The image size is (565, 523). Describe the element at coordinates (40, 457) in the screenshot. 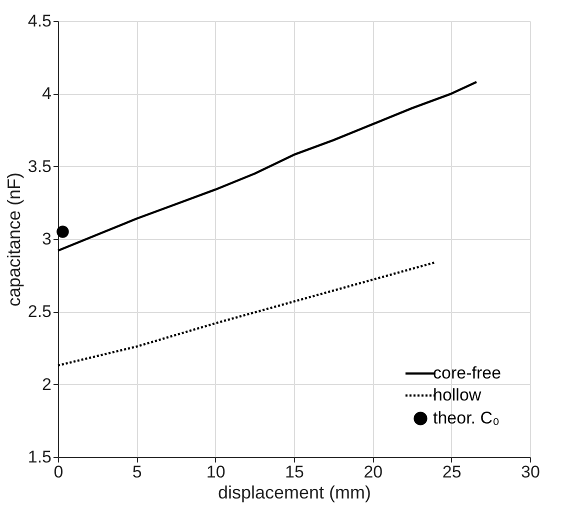

I see `y-tick-label: 1.5` at that location.